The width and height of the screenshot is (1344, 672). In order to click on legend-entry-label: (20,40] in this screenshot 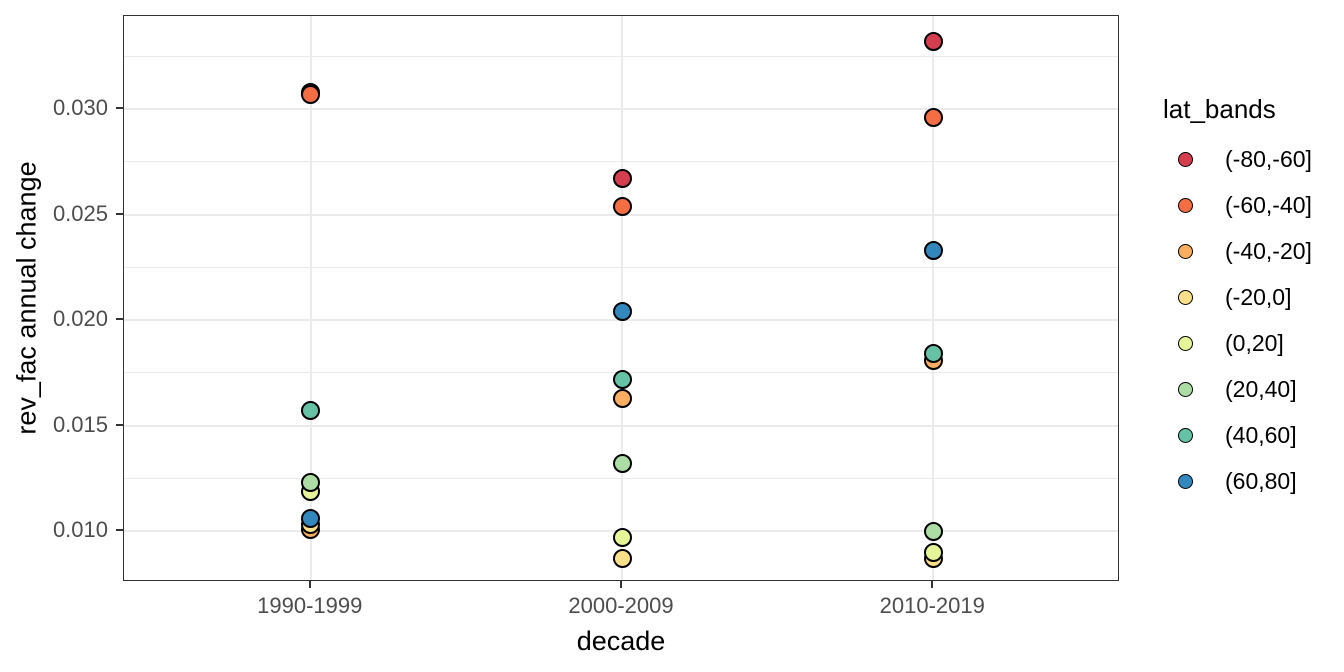, I will do `click(1261, 388)`.